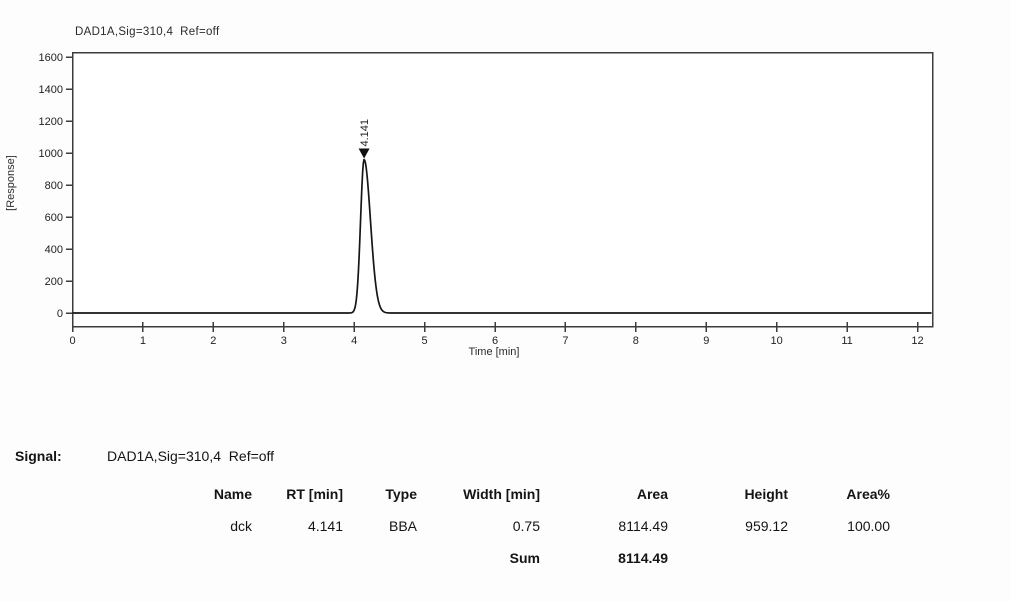 The width and height of the screenshot is (1011, 602). What do you see at coordinates (284, 341) in the screenshot?
I see `x-tick-label: 3` at bounding box center [284, 341].